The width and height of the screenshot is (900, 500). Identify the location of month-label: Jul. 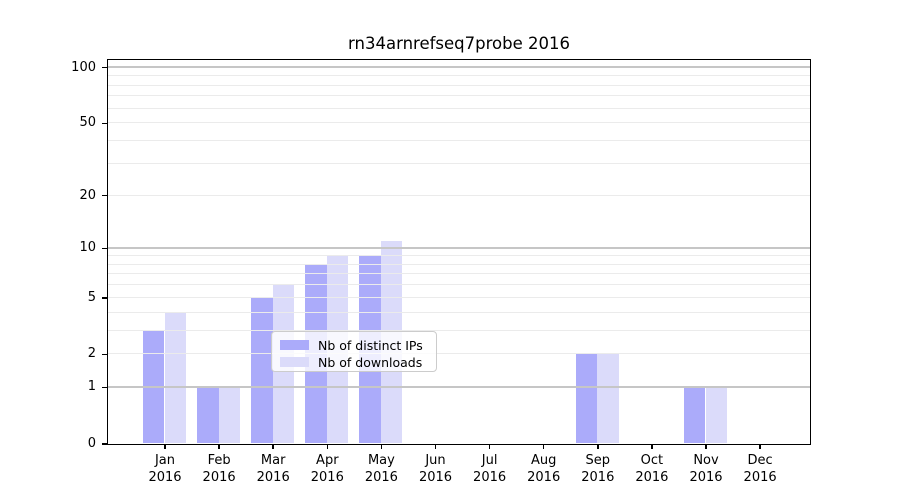
(489, 460).